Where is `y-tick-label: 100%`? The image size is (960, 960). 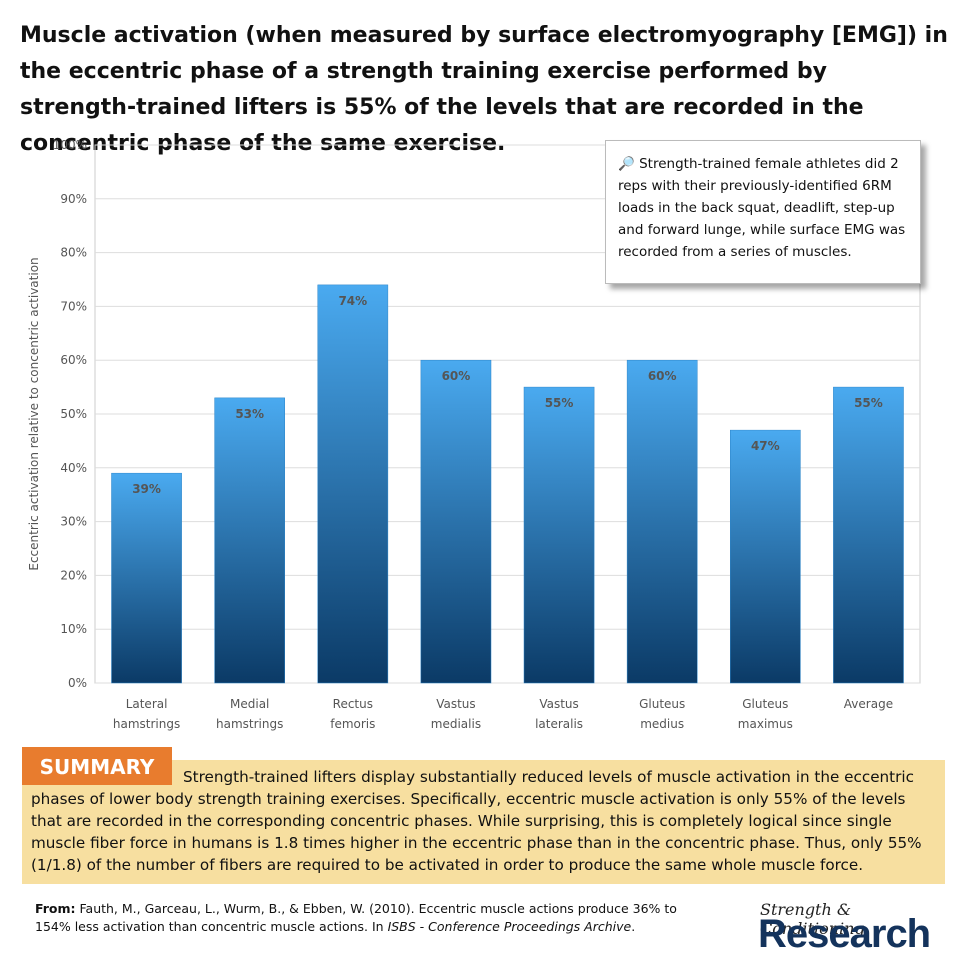
y-tick-label: 100% is located at coordinates (70, 145).